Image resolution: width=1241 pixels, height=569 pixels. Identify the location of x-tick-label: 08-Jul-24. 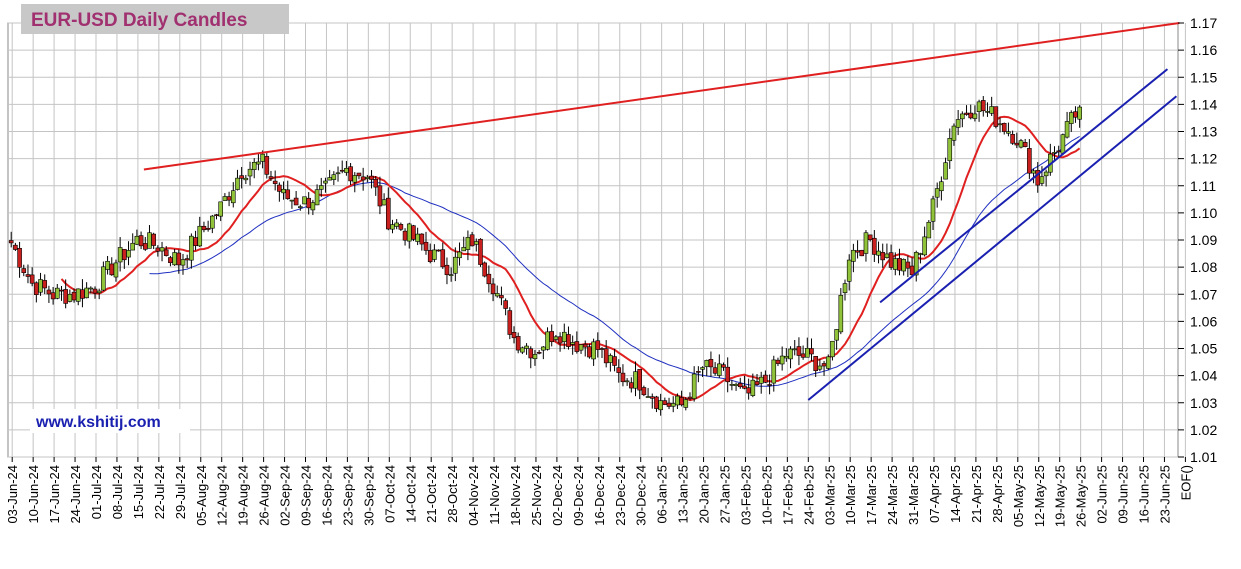
(117, 492).